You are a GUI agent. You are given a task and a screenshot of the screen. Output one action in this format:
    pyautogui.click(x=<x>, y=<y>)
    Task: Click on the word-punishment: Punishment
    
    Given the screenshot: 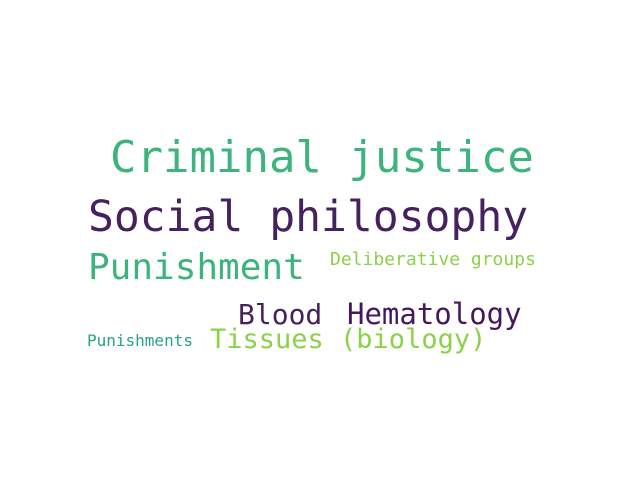 What is the action you would take?
    pyautogui.click(x=196, y=267)
    